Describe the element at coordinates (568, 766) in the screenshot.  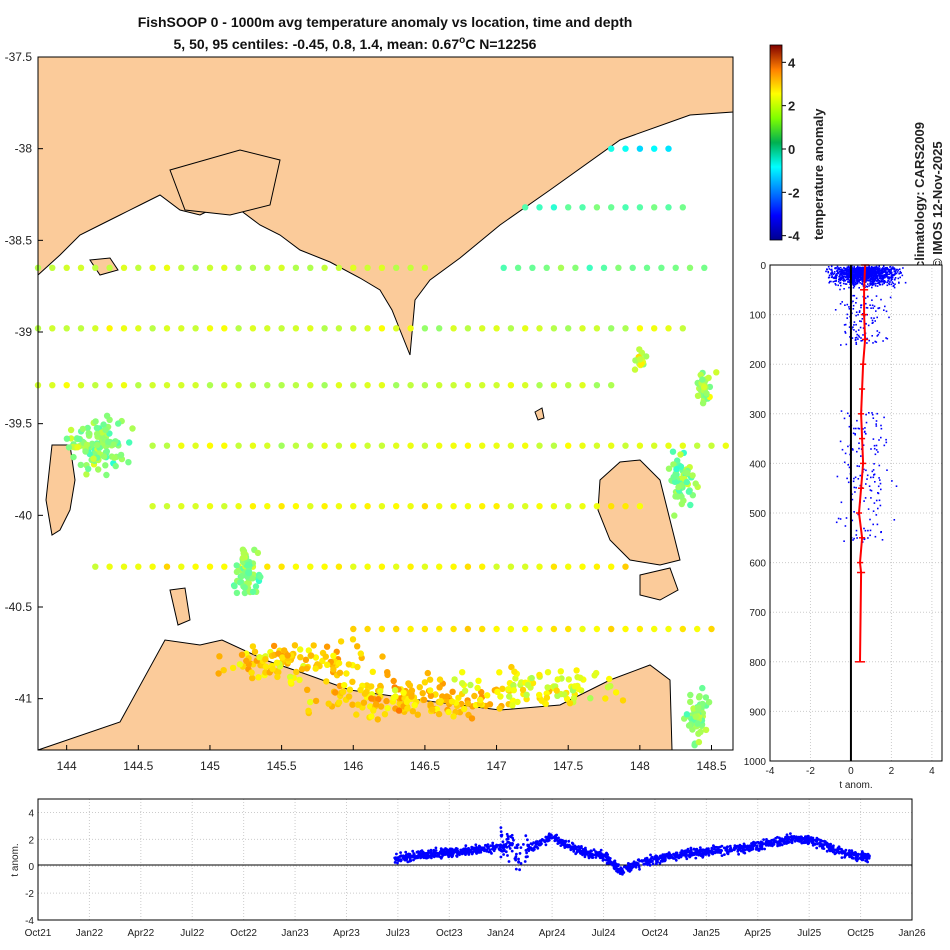
I see `map-x-tick-label: 147.5` at that location.